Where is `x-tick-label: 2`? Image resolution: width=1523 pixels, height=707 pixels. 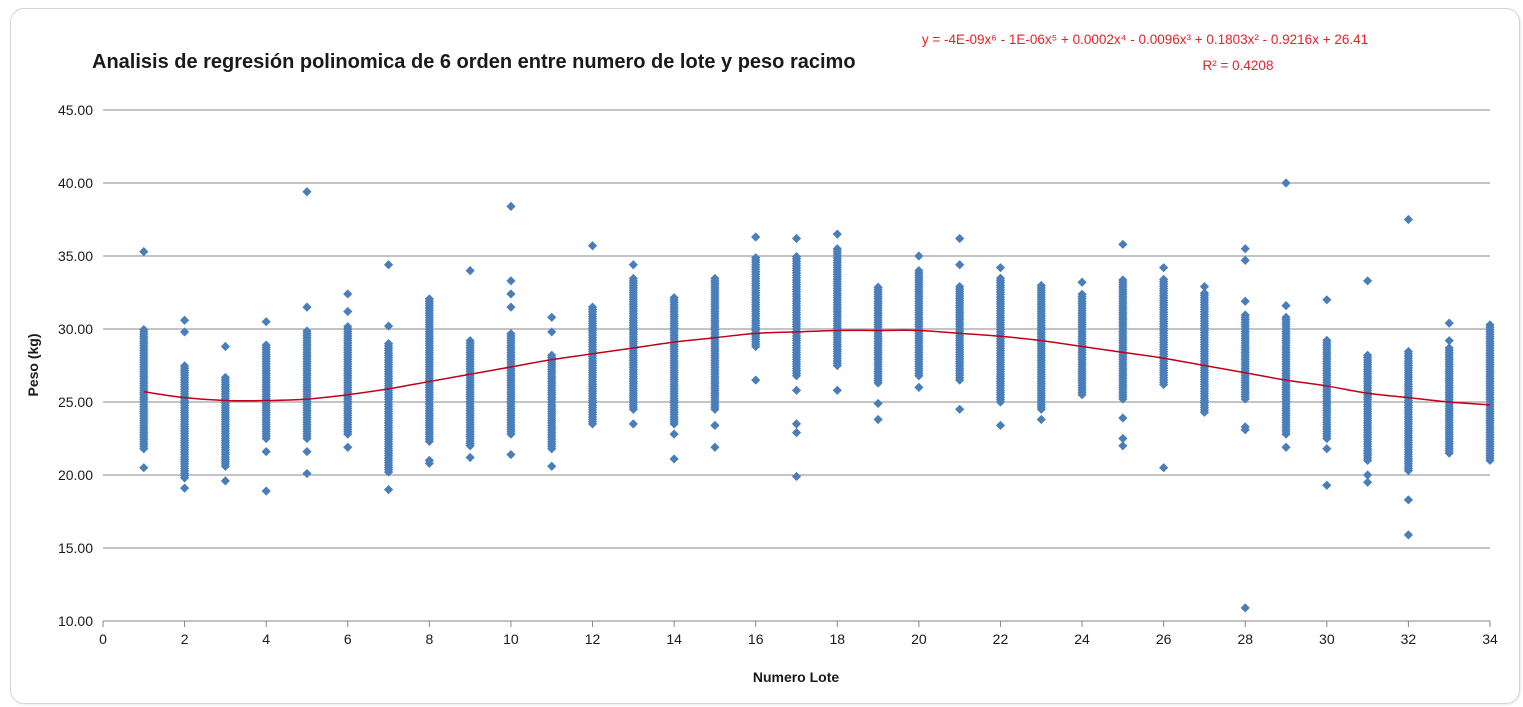
x-tick-label: 2 is located at coordinates (185, 639).